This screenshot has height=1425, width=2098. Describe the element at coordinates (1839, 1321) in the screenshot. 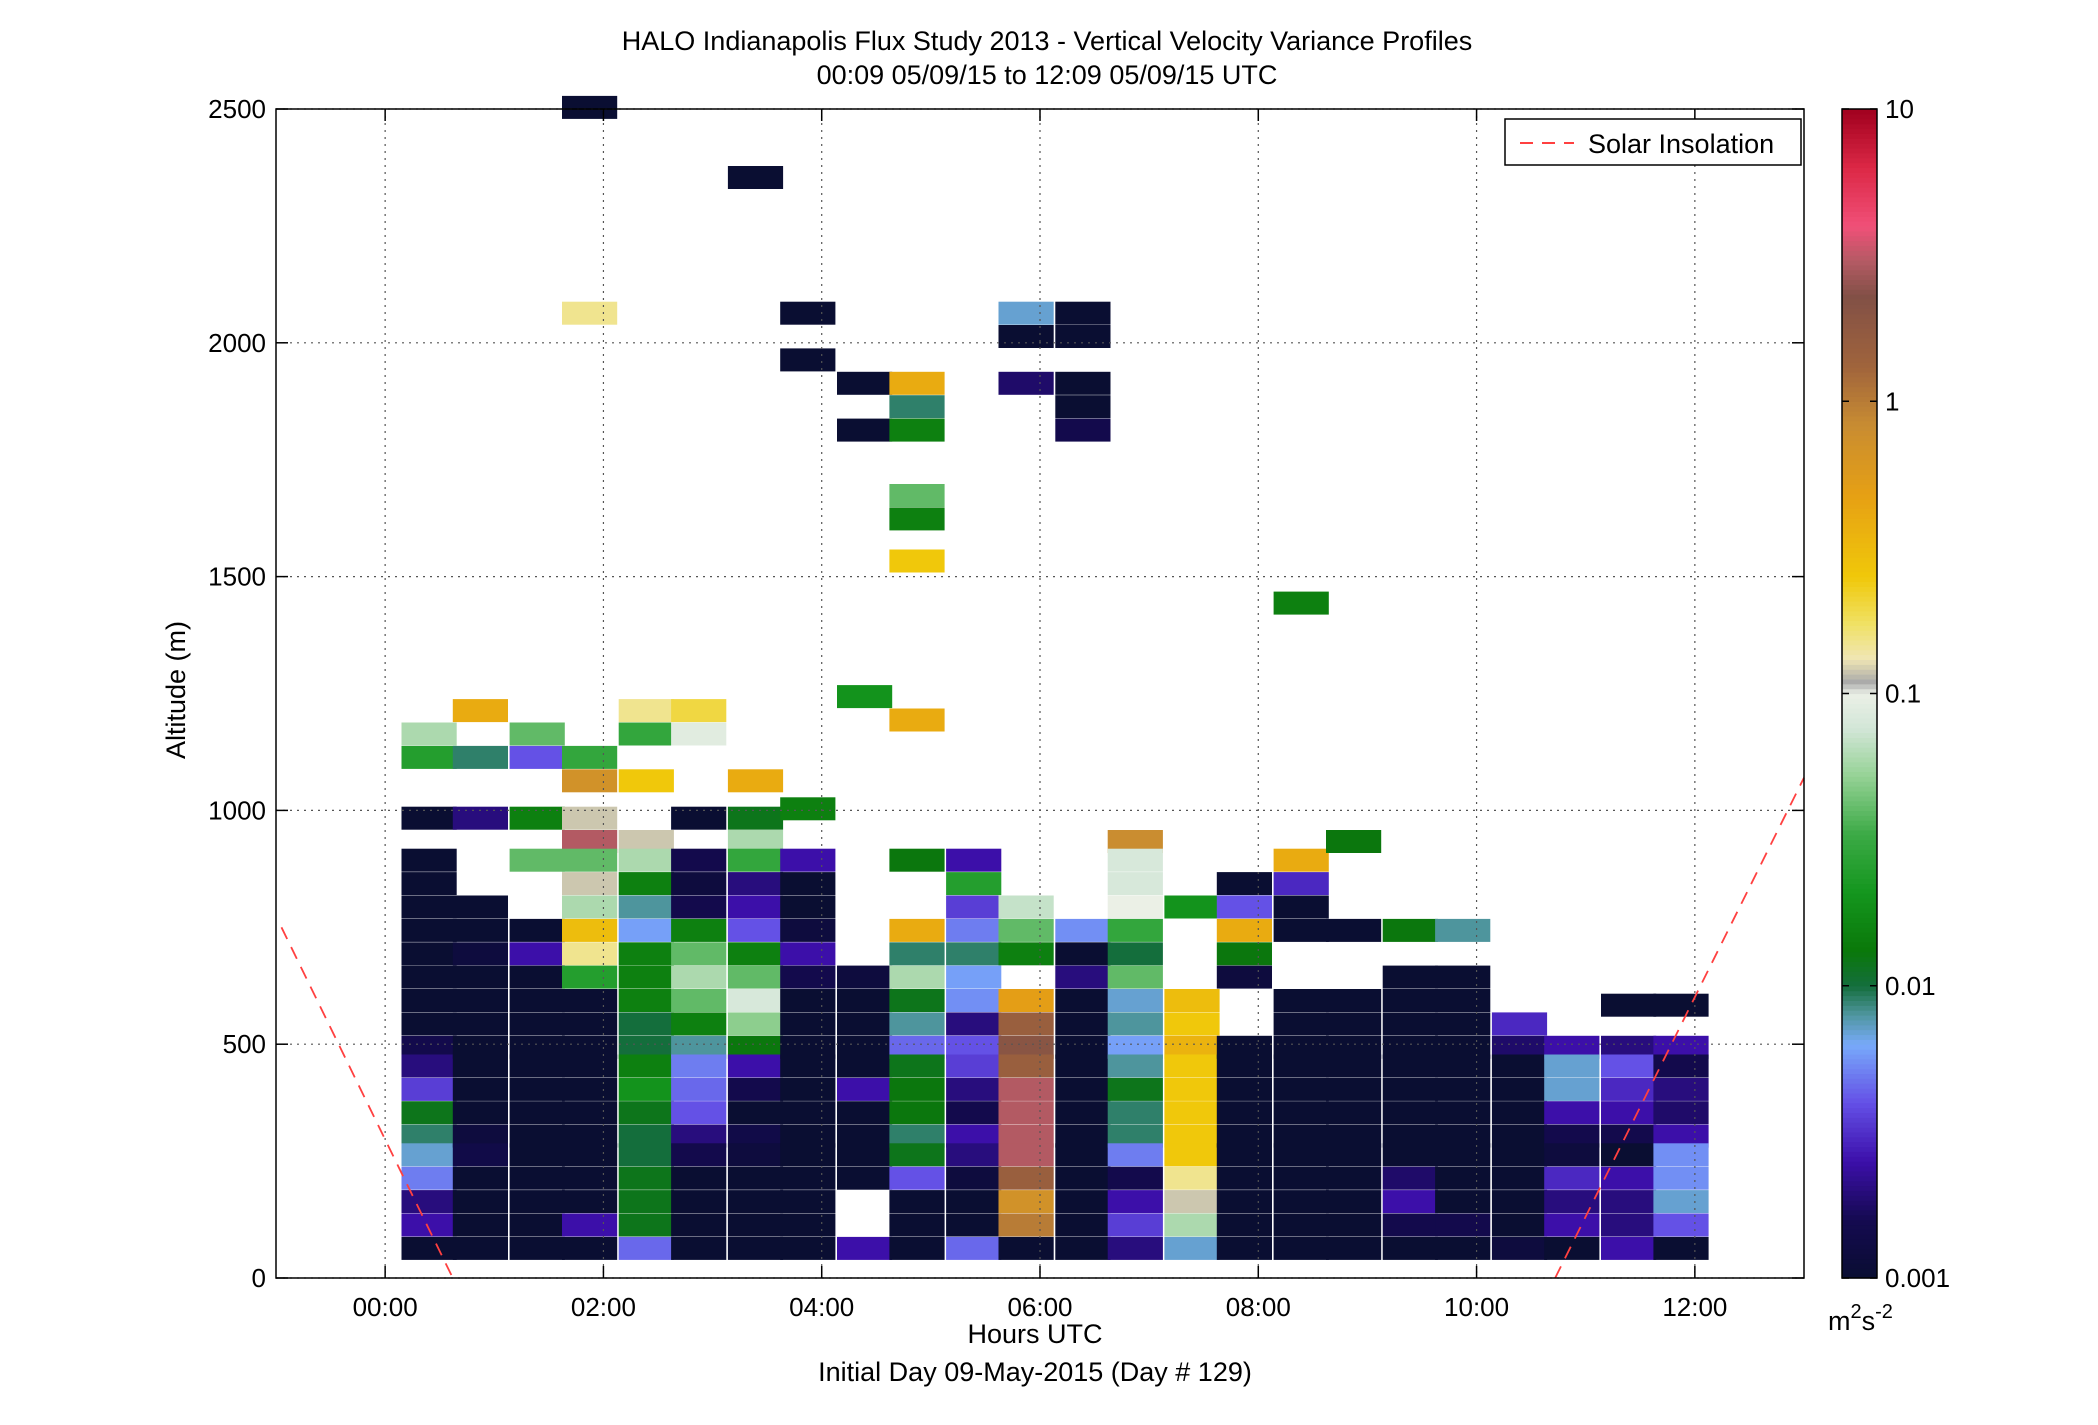

I see `colorbar-units-base: m` at that location.